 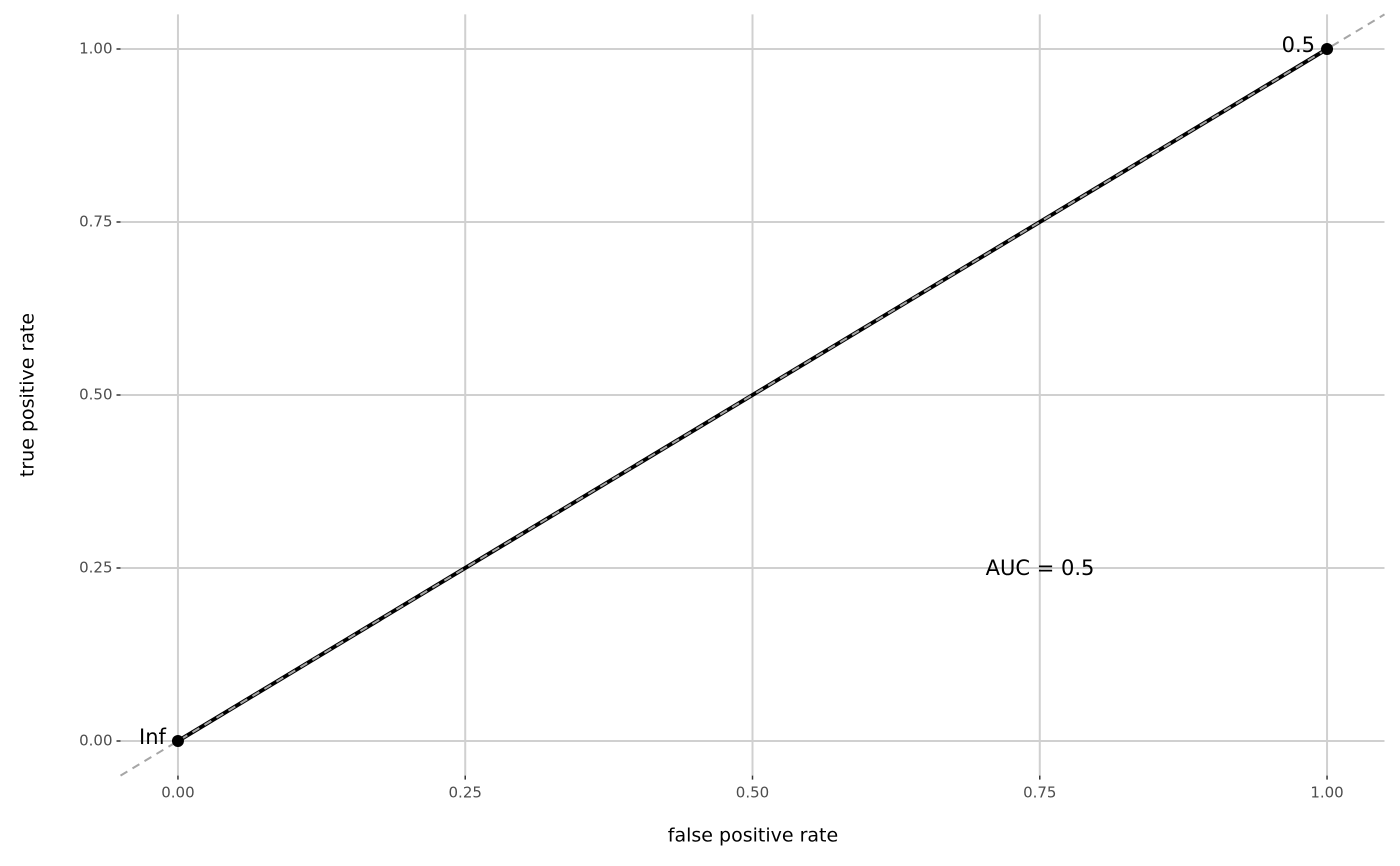 What do you see at coordinates (153, 737) in the screenshot?
I see `point-label: Inf` at bounding box center [153, 737].